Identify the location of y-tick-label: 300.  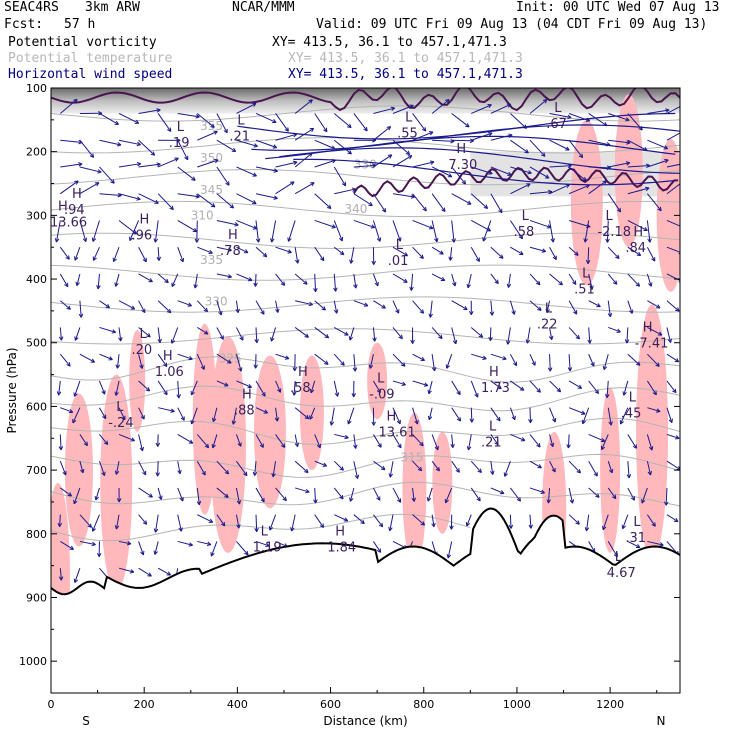
(36, 215).